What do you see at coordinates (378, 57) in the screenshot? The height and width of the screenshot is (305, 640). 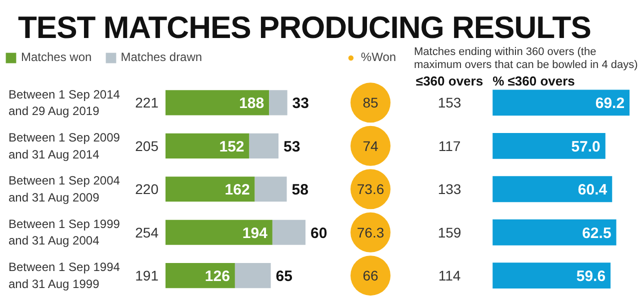 I see `legend-label: %Won` at bounding box center [378, 57].